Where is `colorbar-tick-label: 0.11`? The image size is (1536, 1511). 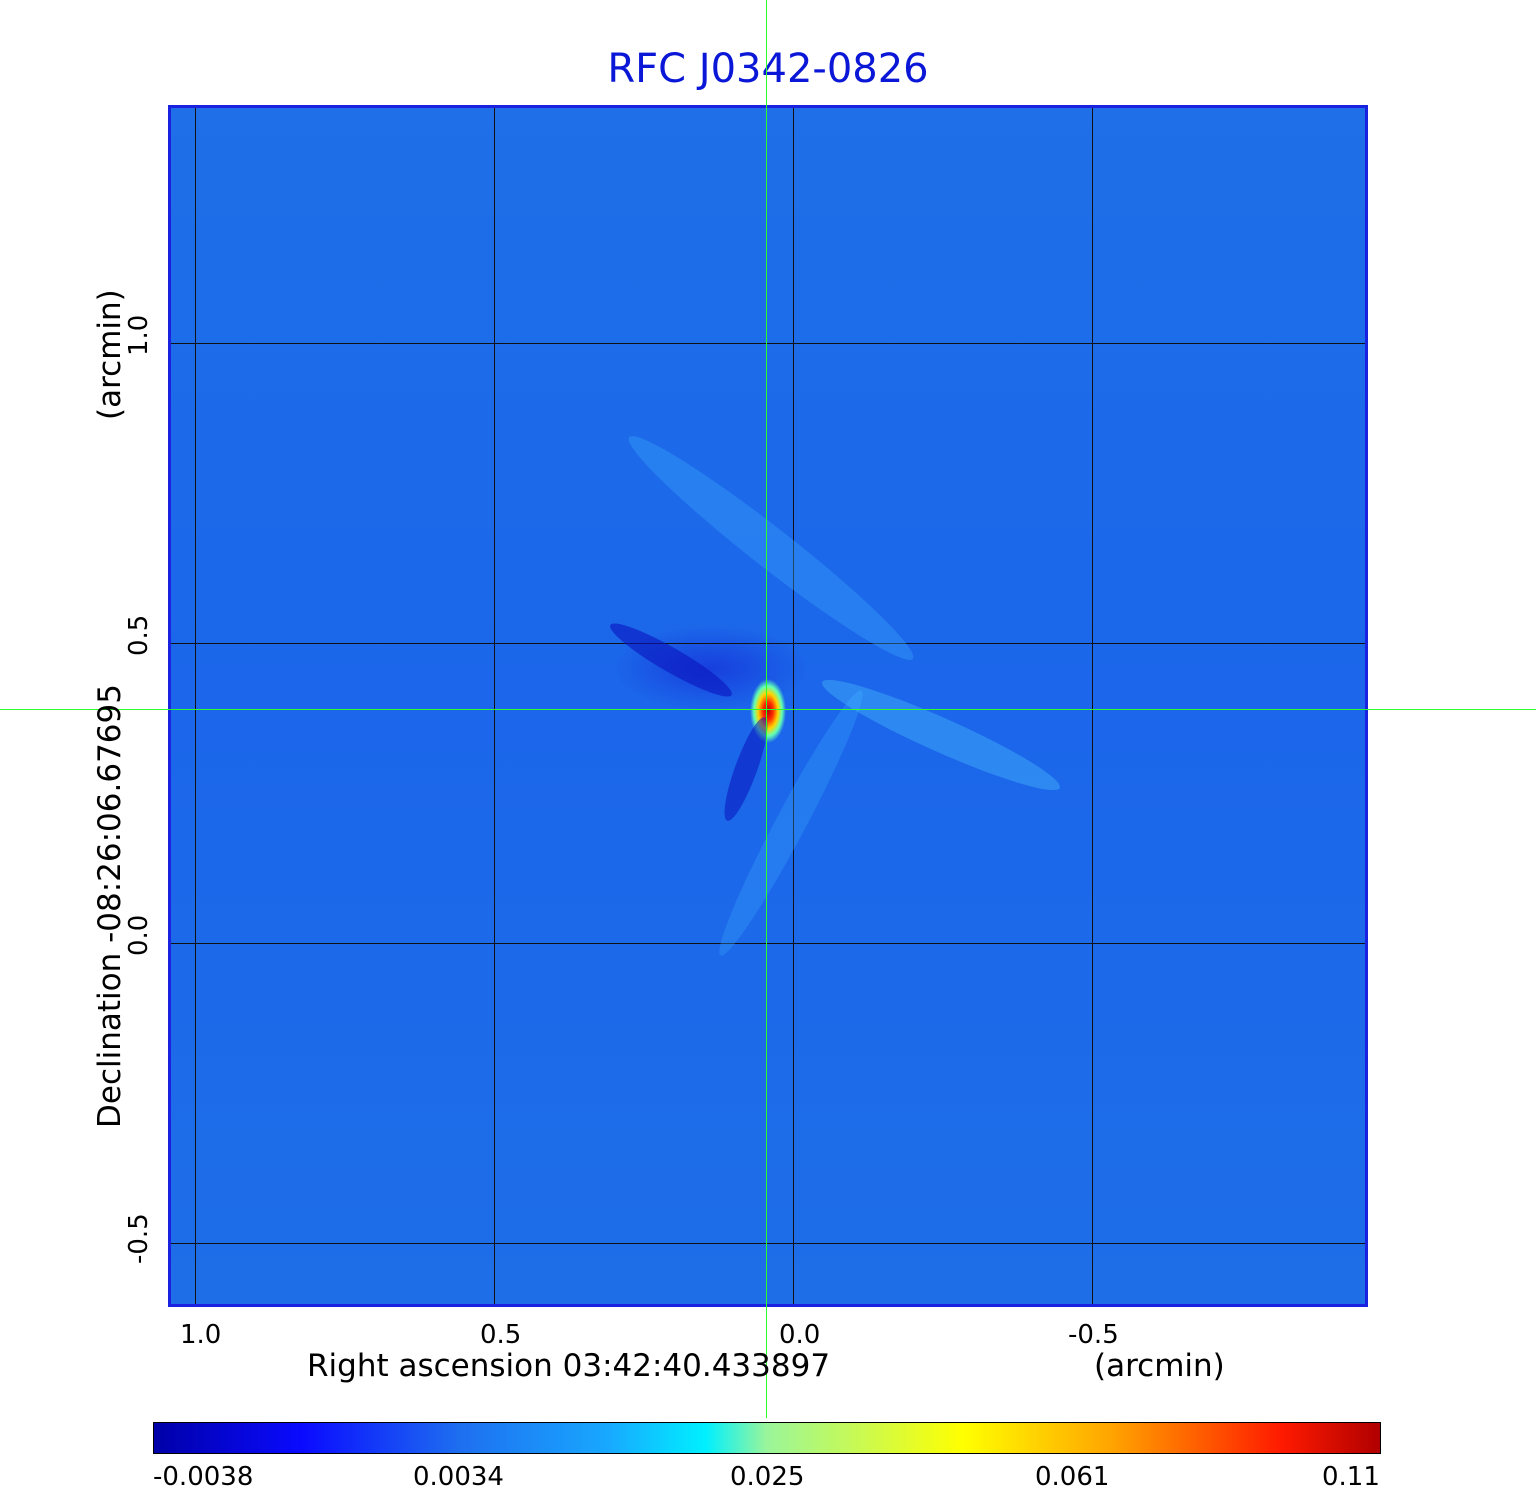
colorbar-tick-label: 0.11 is located at coordinates (1351, 1477).